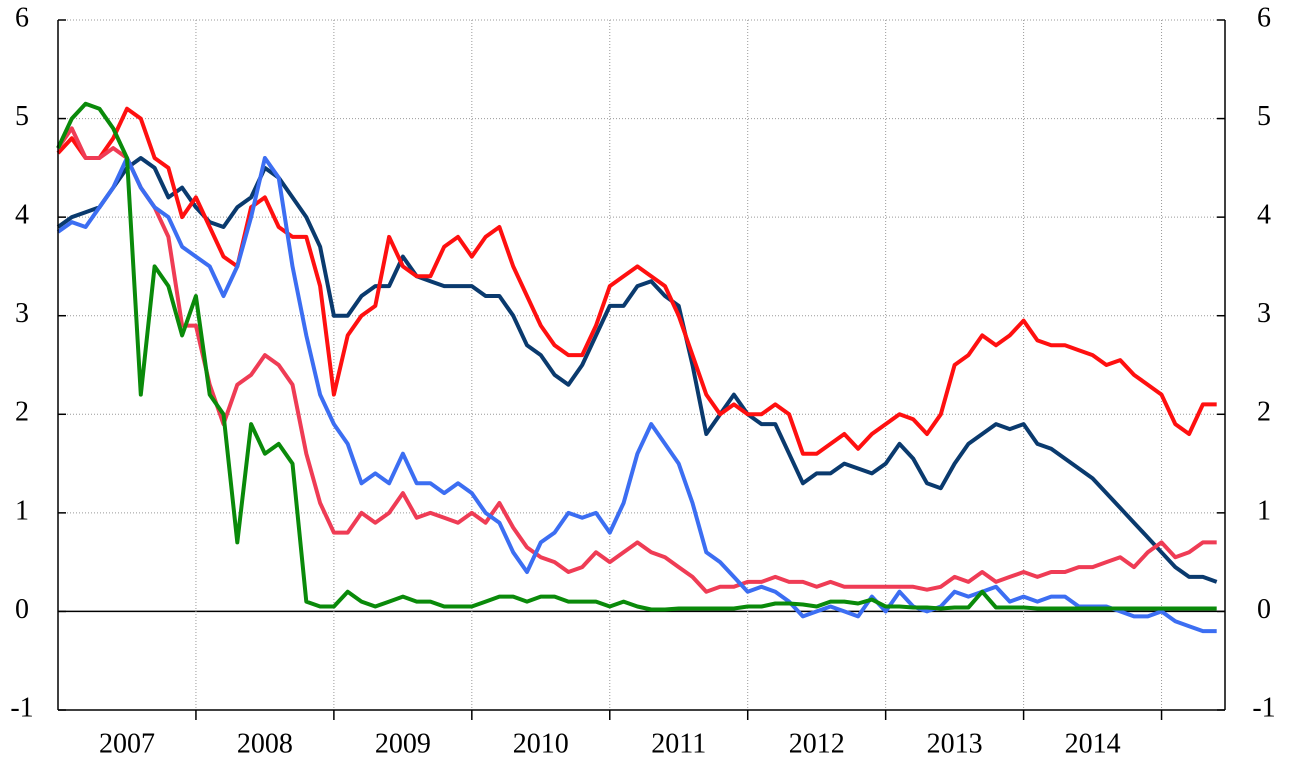 The width and height of the screenshot is (1291, 769). I want to click on y-tick-label: 1, so click(22, 510).